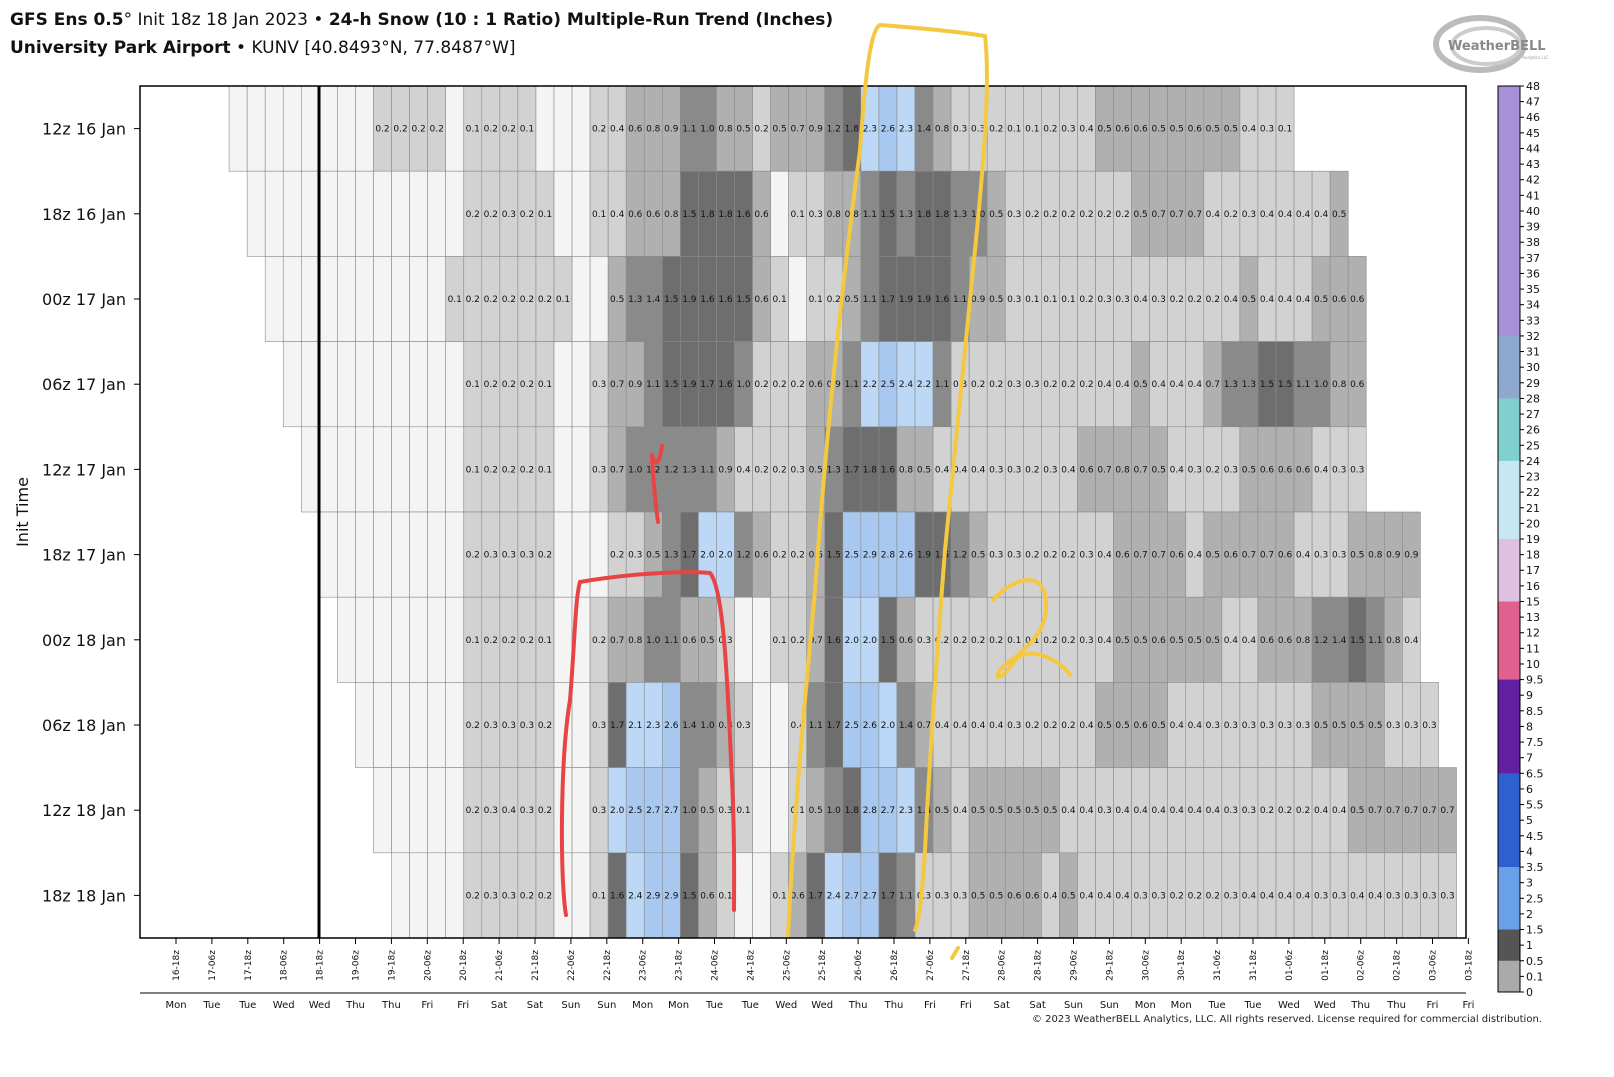 This screenshot has width=1614, height=1077. What do you see at coordinates (1529, 789) in the screenshot?
I see `colorbar-label: 6` at bounding box center [1529, 789].